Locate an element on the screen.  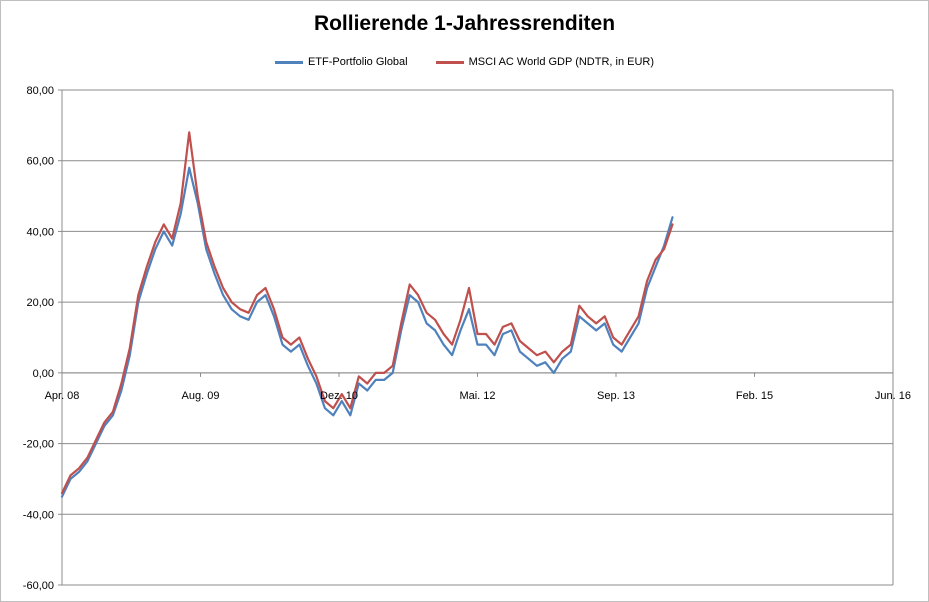
legend-item-msci: MSCI AC World GDP (NDTR, in EUR) is located at coordinates (545, 62).